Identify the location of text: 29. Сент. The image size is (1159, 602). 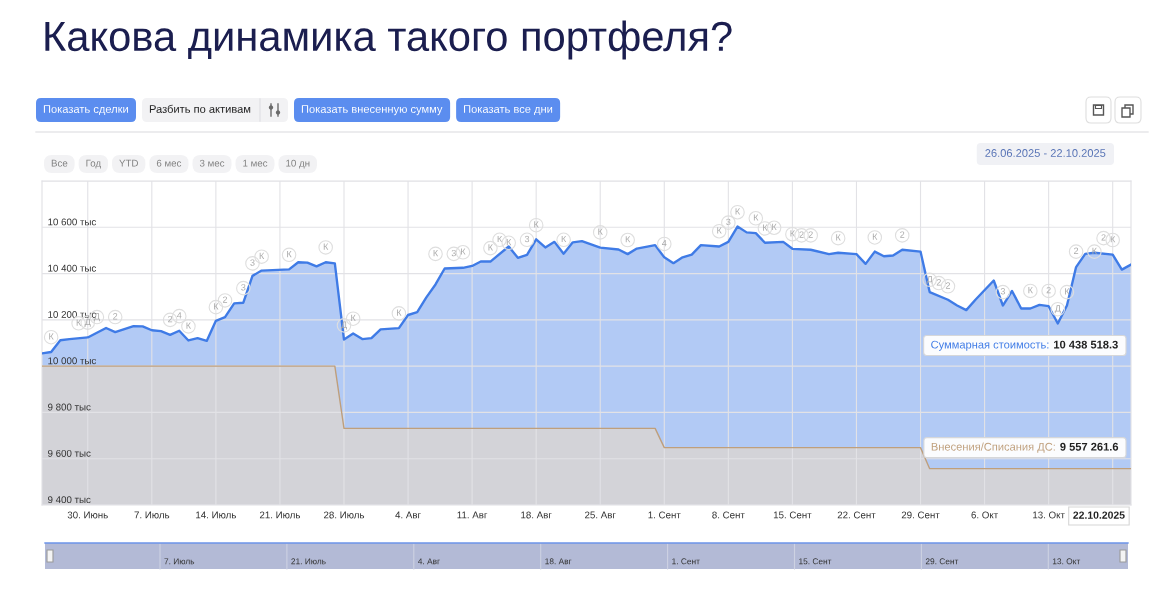
(942, 561).